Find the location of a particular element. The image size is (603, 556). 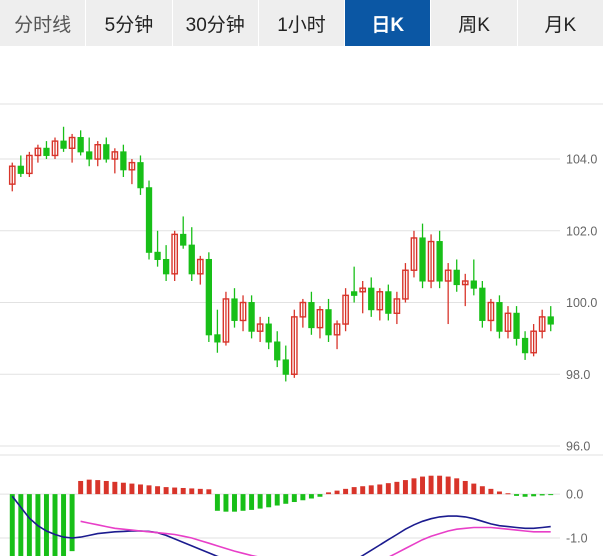

macd-tick-label: 0.0 is located at coordinates (574, 495).